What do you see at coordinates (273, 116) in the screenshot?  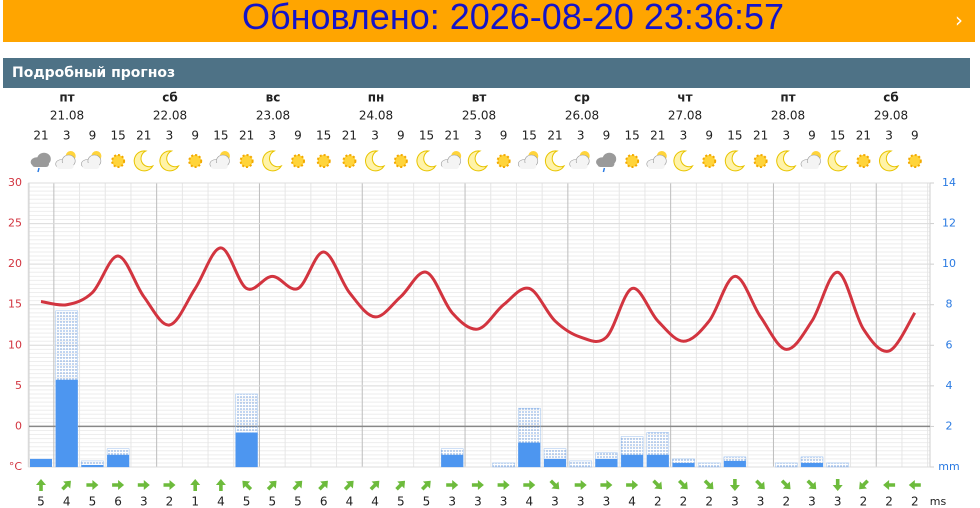 I see `day-date: 23.08` at bounding box center [273, 116].